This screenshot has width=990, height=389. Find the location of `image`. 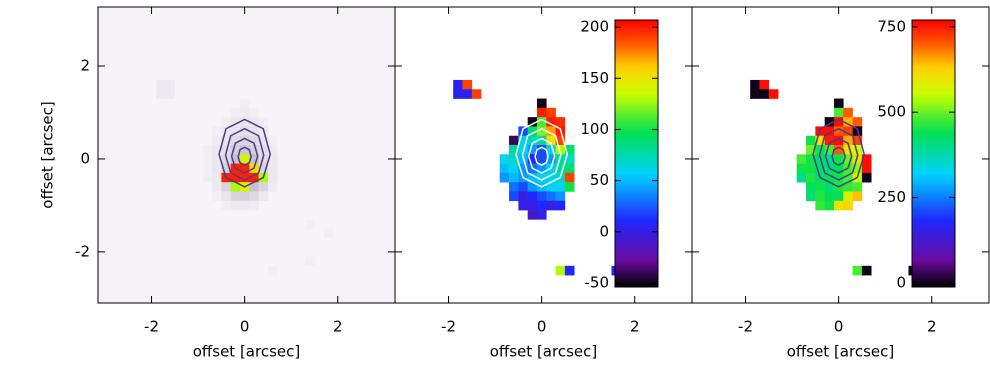

image is located at coordinates (834, 177).